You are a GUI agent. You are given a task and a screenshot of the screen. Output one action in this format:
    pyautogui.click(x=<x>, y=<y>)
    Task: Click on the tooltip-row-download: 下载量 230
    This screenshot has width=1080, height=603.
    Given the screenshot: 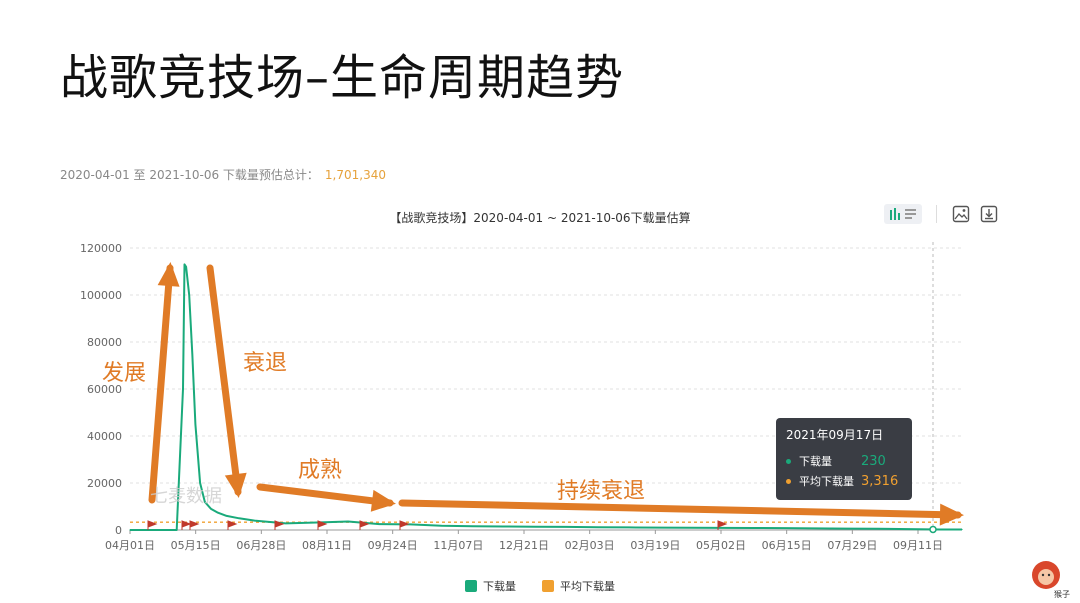 What is the action you would take?
    pyautogui.click(x=844, y=461)
    